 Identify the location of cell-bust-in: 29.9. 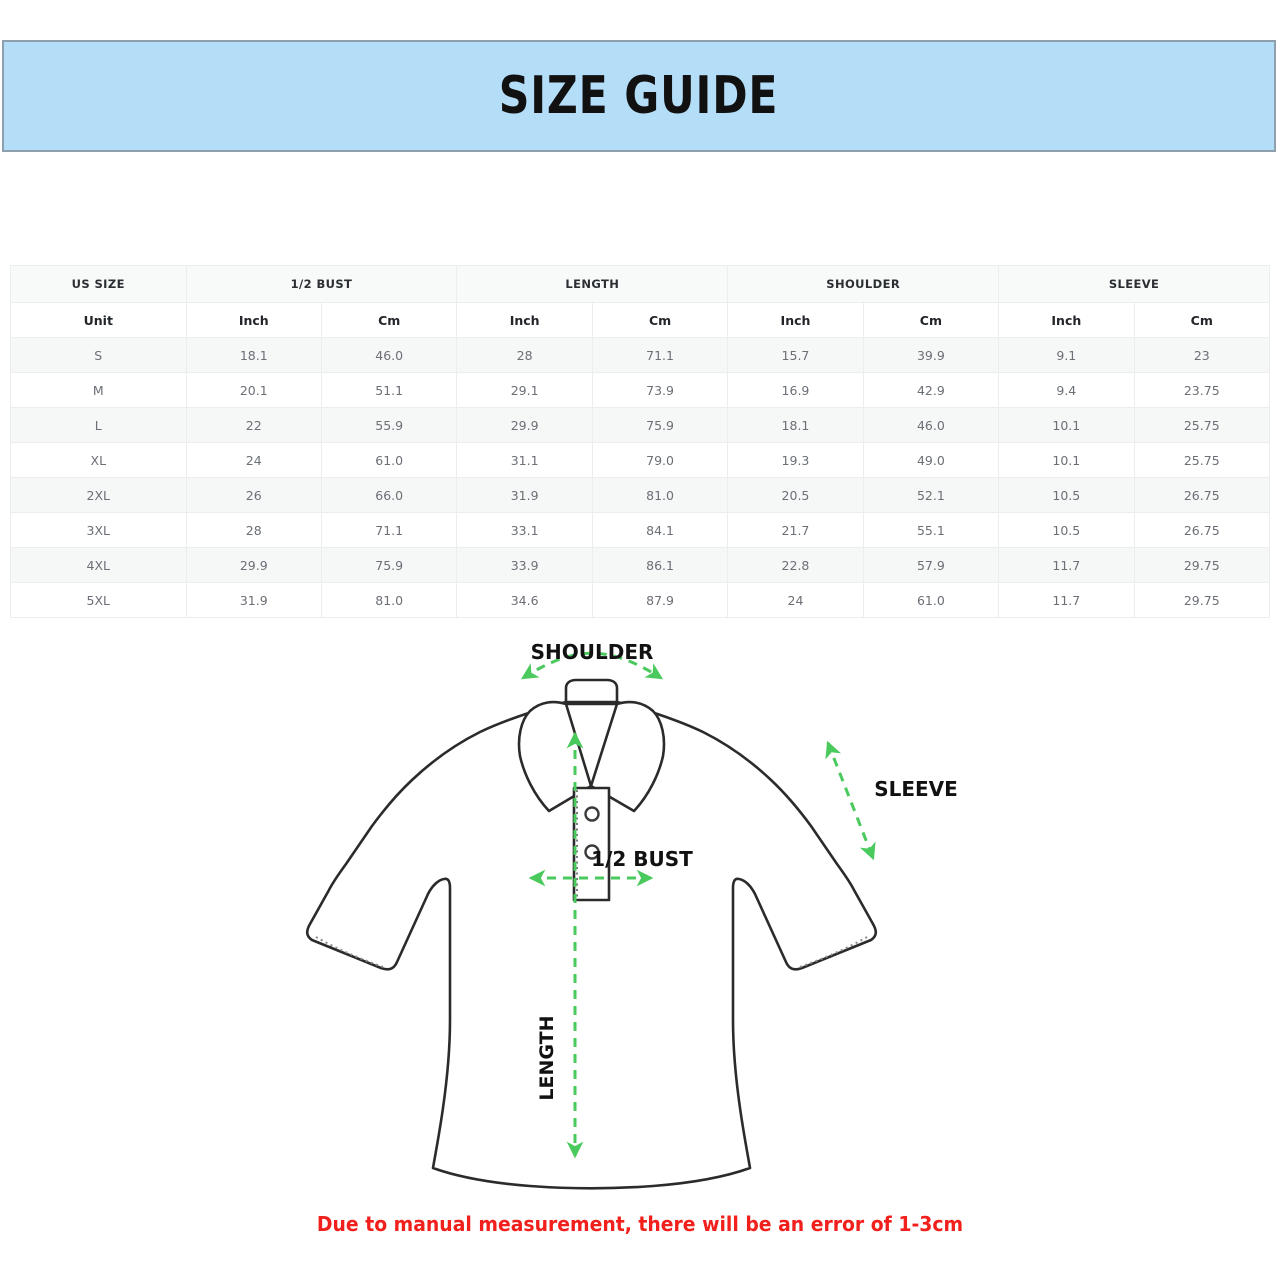
(253, 565).